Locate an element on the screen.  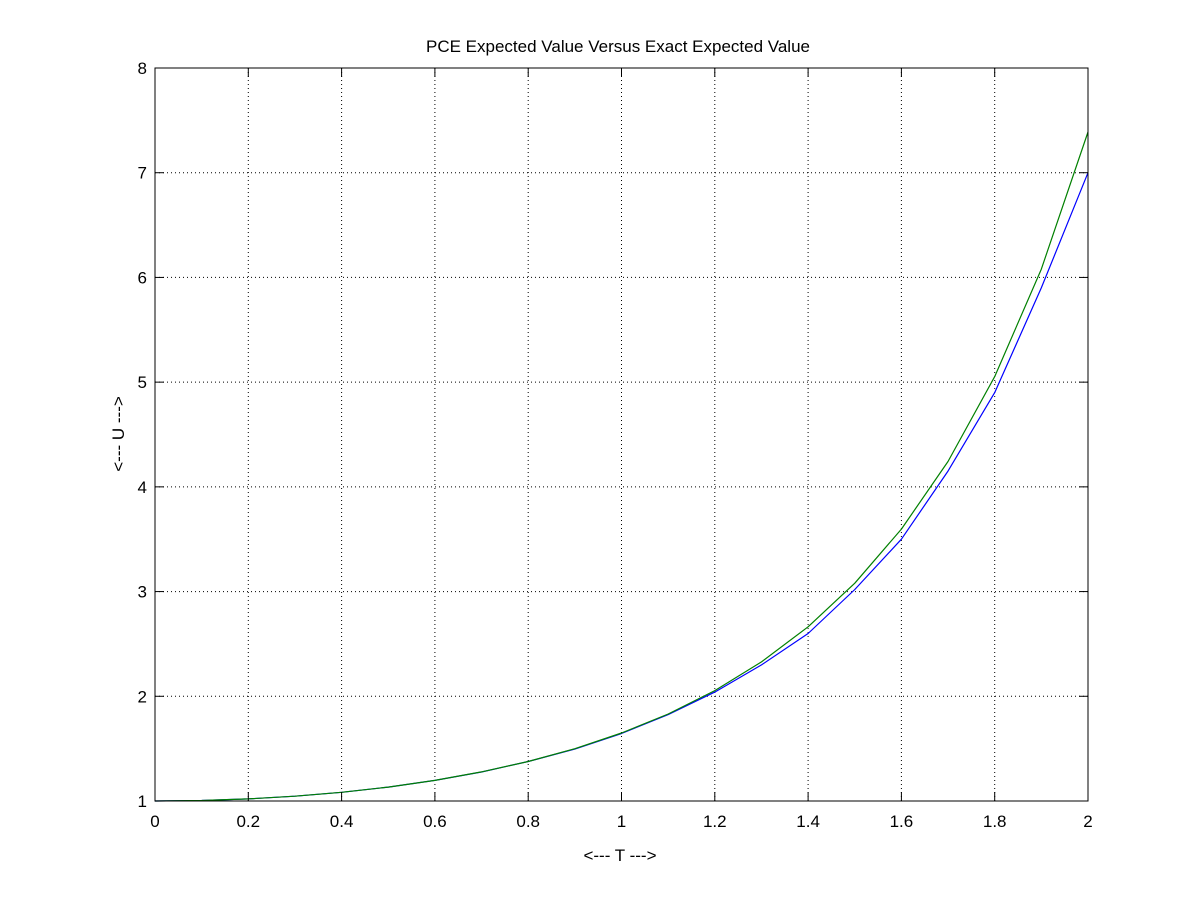
x-tick-label: 1.8 is located at coordinates (995, 821).